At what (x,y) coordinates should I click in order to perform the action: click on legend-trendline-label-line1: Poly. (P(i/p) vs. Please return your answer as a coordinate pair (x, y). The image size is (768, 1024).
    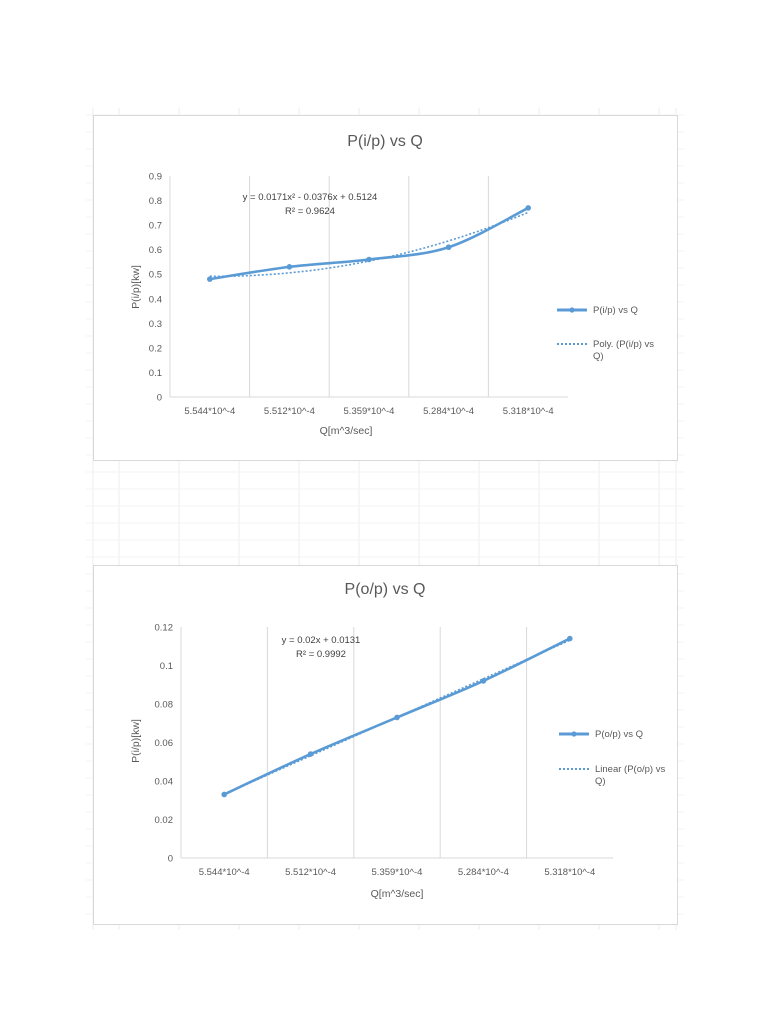
    Looking at the image, I should click on (623, 344).